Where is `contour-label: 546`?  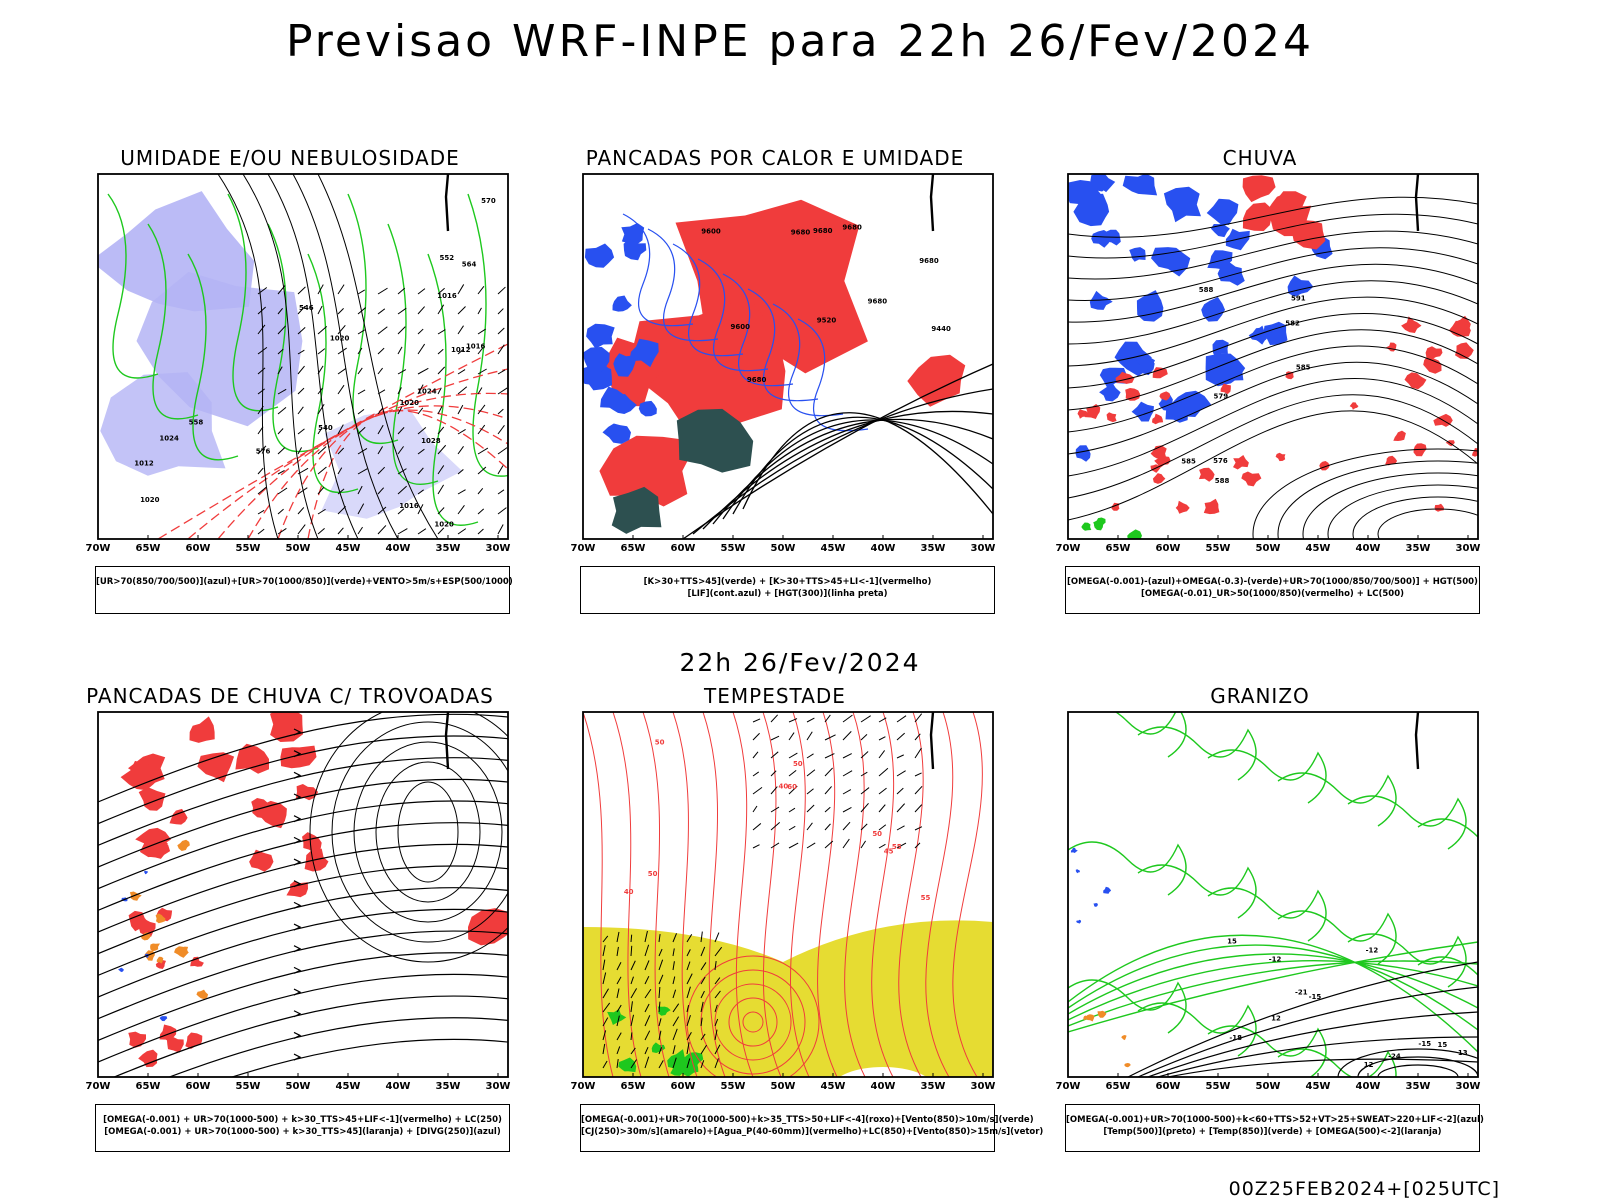 contour-label: 546 is located at coordinates (306, 308).